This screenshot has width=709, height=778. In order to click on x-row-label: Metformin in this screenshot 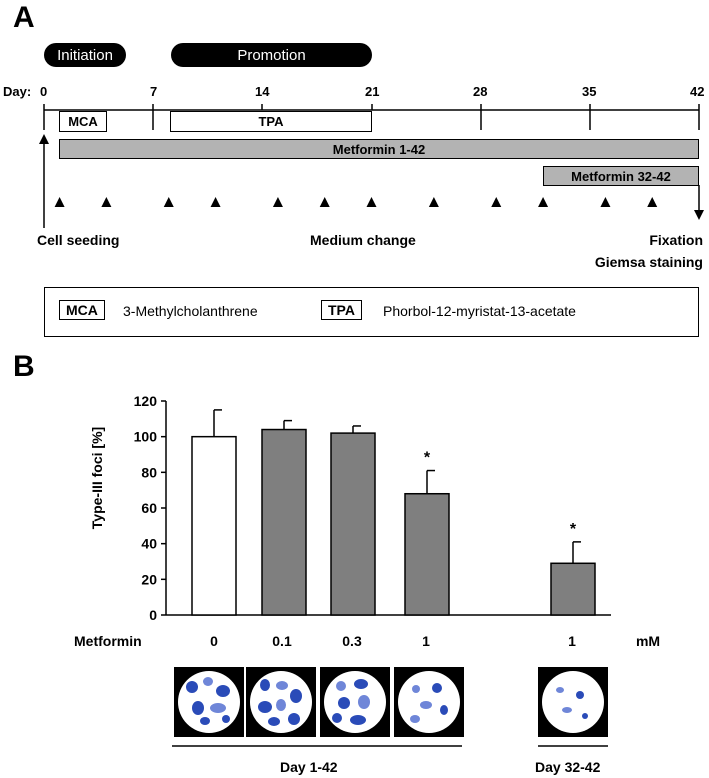, I will do `click(108, 641)`.